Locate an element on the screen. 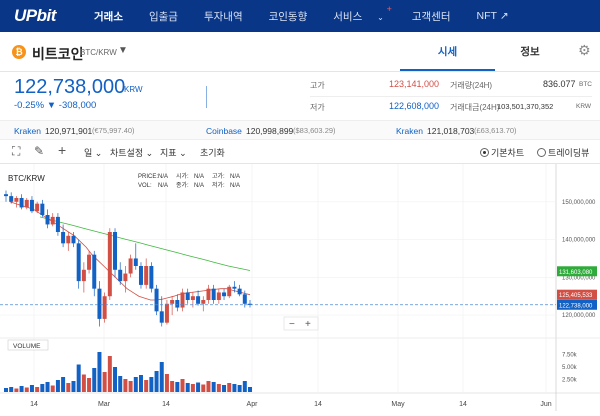 The width and height of the screenshot is (600, 416). x-tick-label: May is located at coordinates (398, 404).